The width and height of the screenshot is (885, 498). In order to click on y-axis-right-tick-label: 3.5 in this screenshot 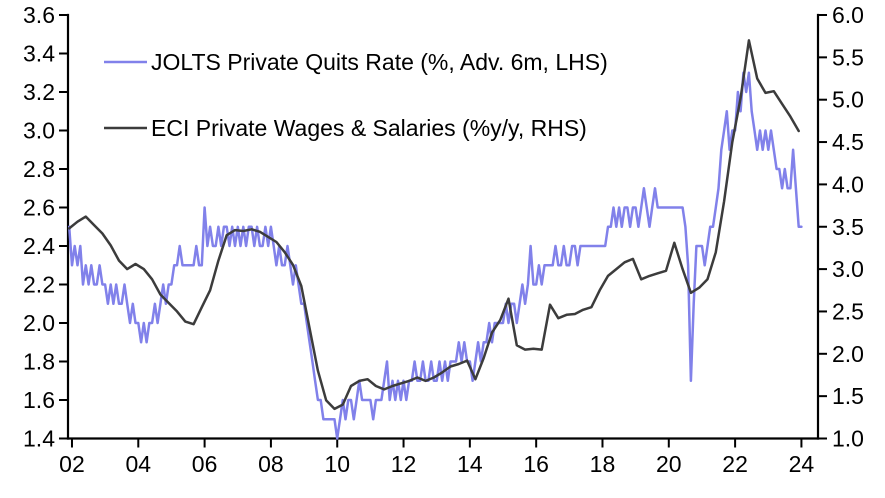, I will do `click(848, 227)`.